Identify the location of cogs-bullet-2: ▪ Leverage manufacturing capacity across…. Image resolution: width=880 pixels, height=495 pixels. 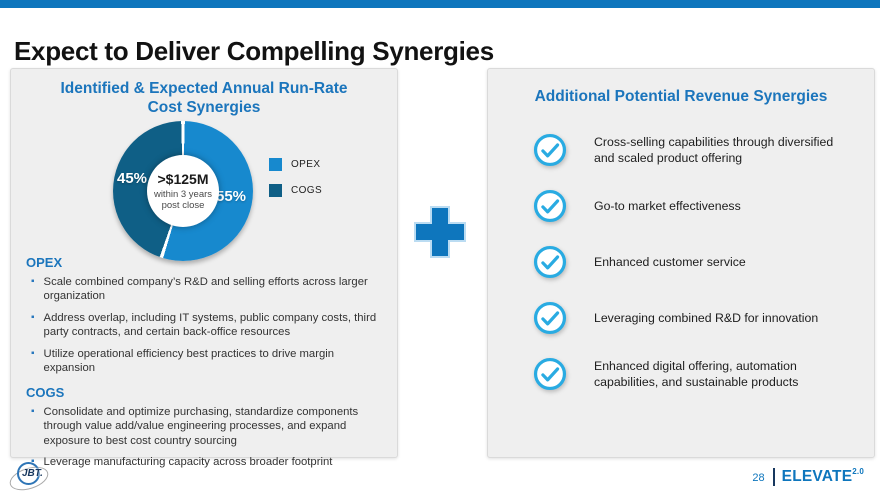
(206, 462).